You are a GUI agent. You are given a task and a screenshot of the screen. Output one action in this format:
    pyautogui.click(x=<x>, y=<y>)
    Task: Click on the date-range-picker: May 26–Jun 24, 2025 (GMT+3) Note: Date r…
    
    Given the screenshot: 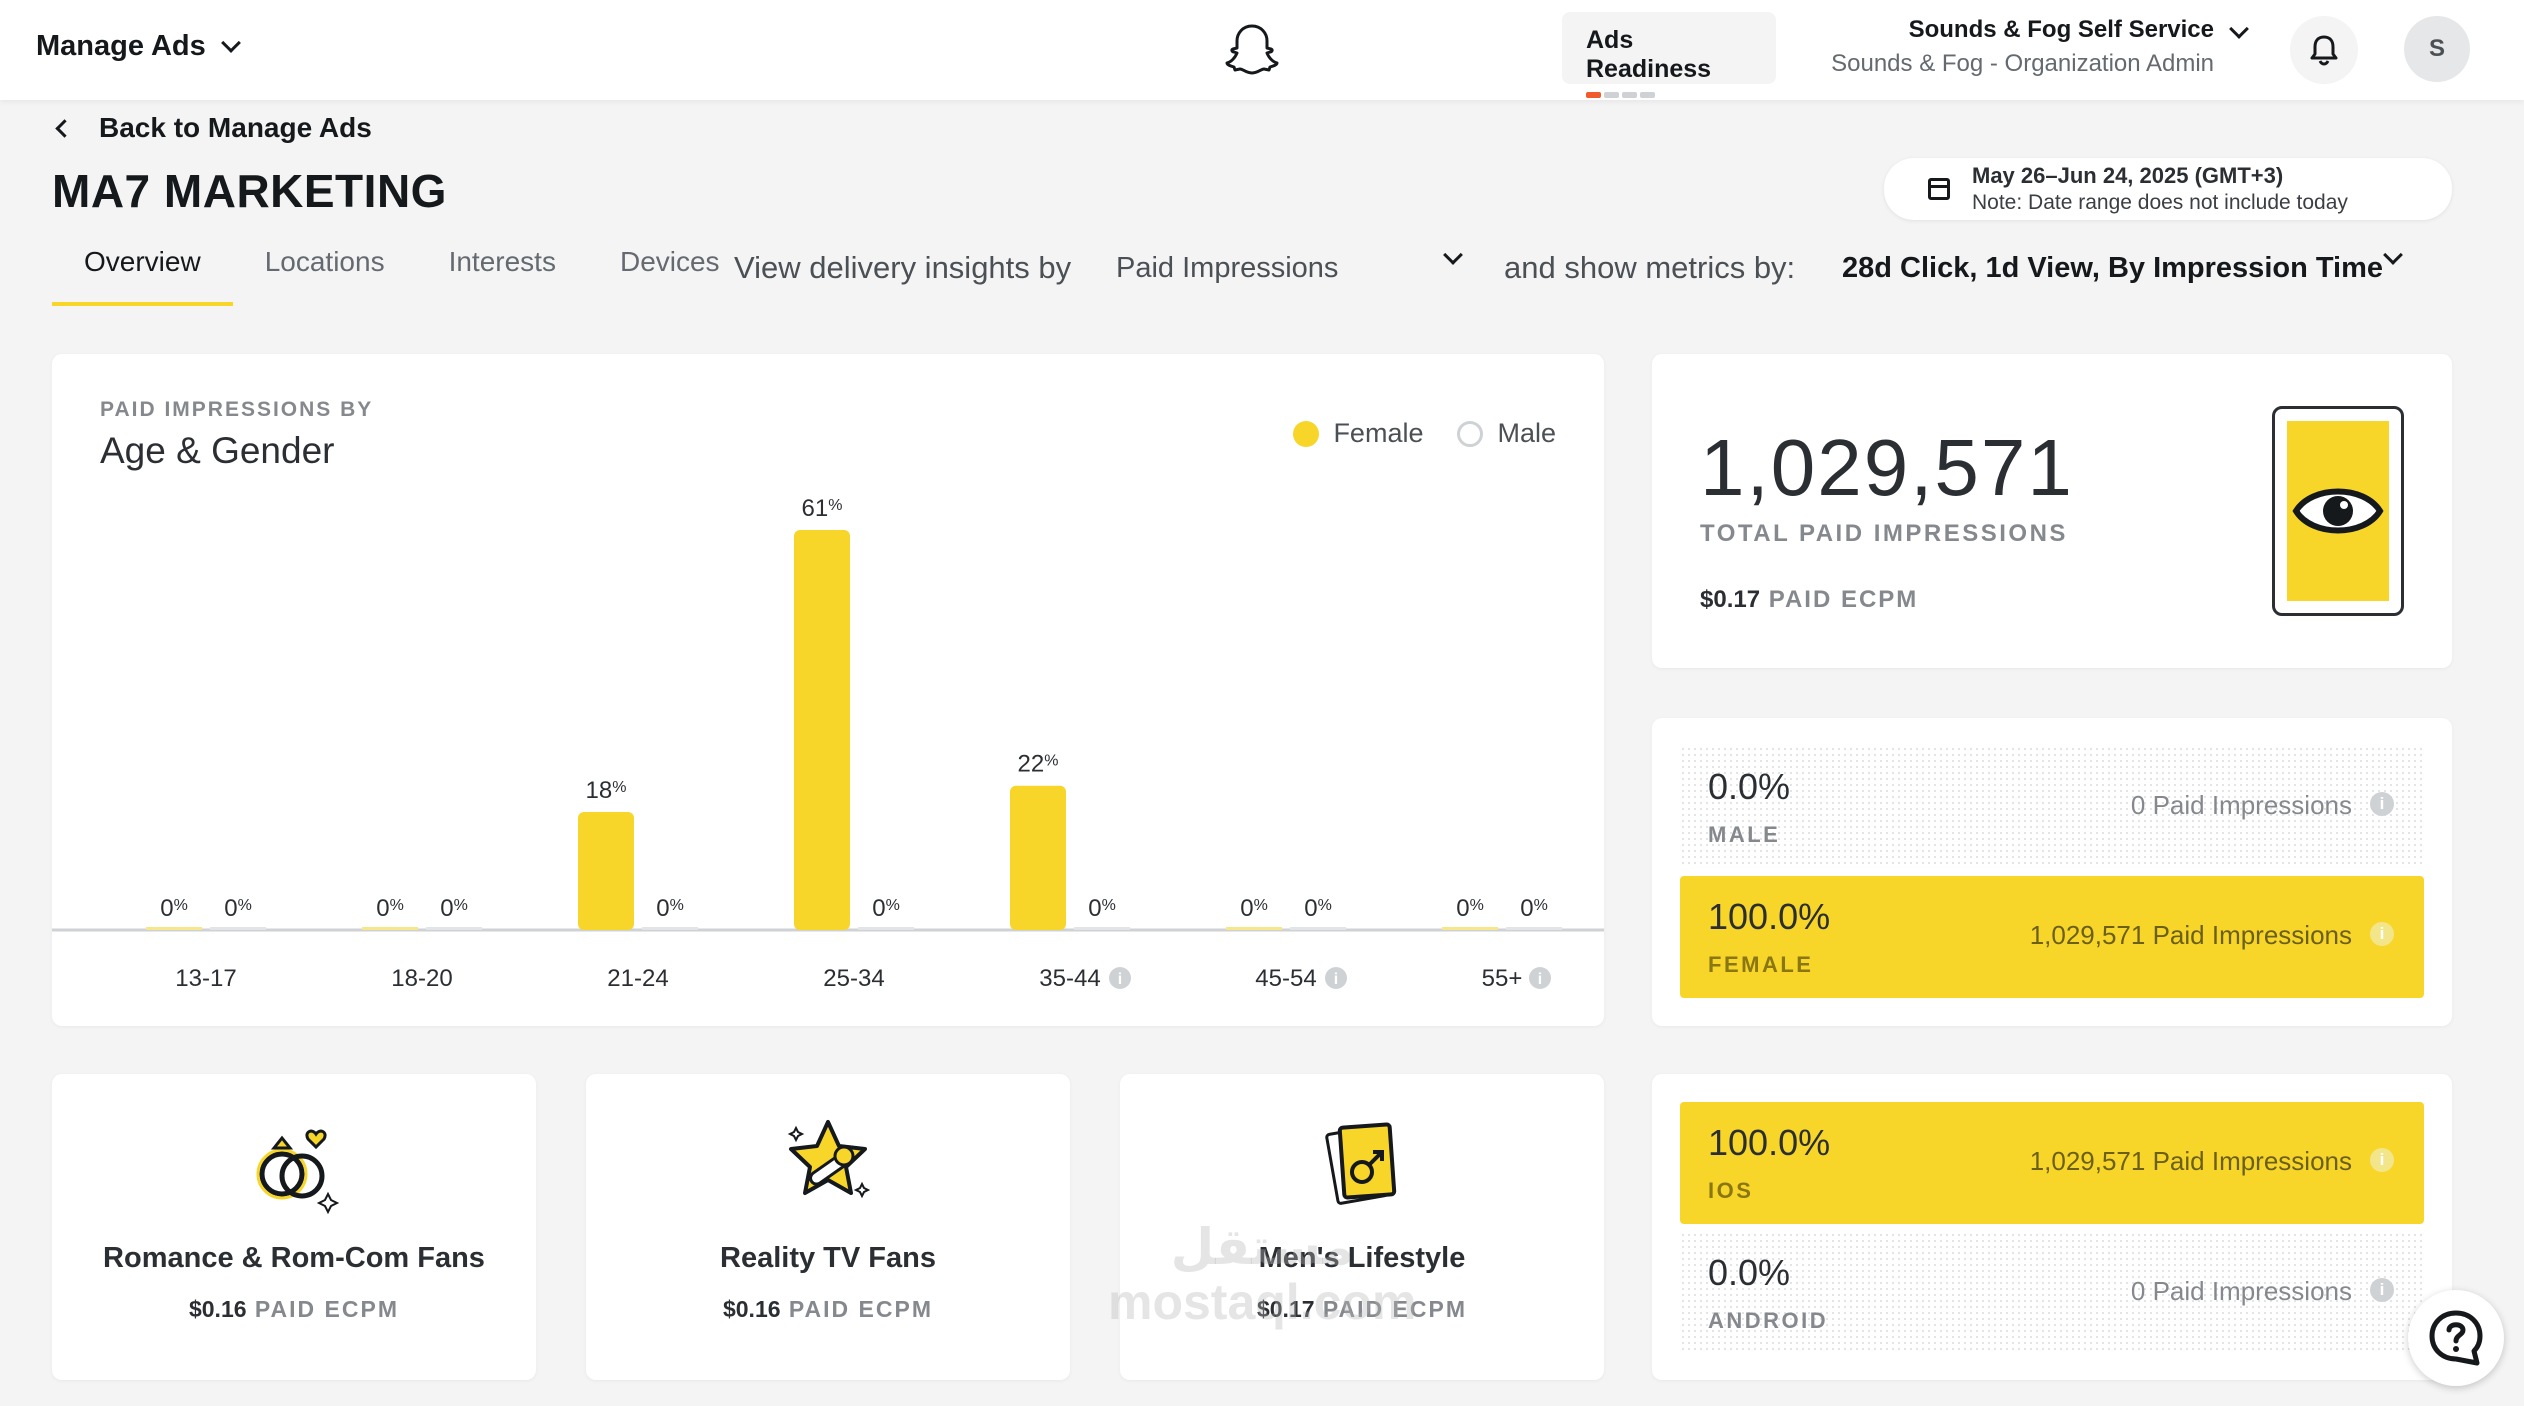 What is the action you would take?
    pyautogui.click(x=2168, y=189)
    